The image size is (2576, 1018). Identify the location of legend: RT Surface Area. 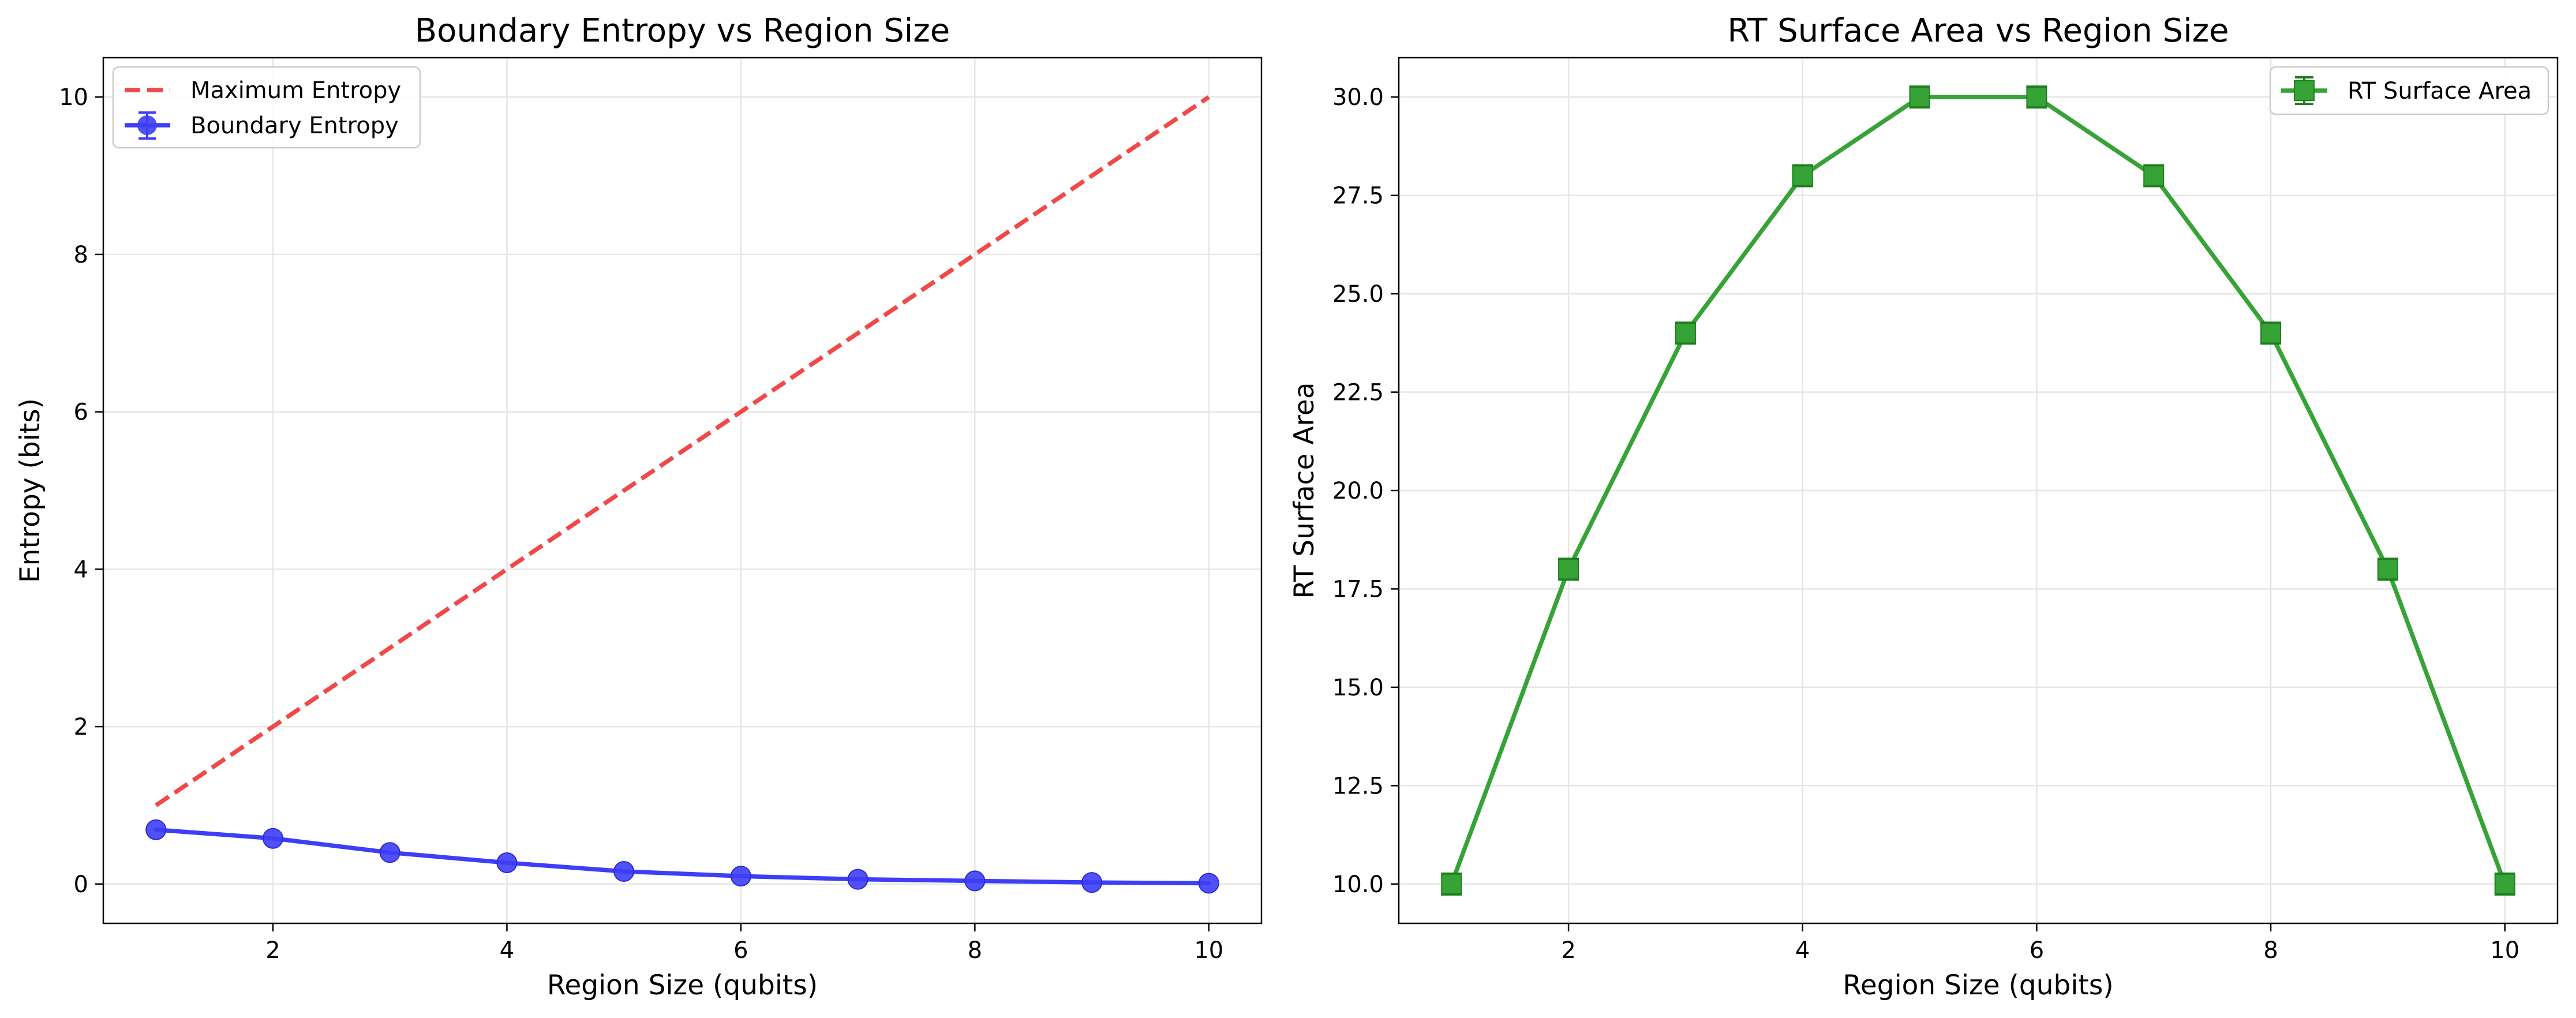
(2409, 90).